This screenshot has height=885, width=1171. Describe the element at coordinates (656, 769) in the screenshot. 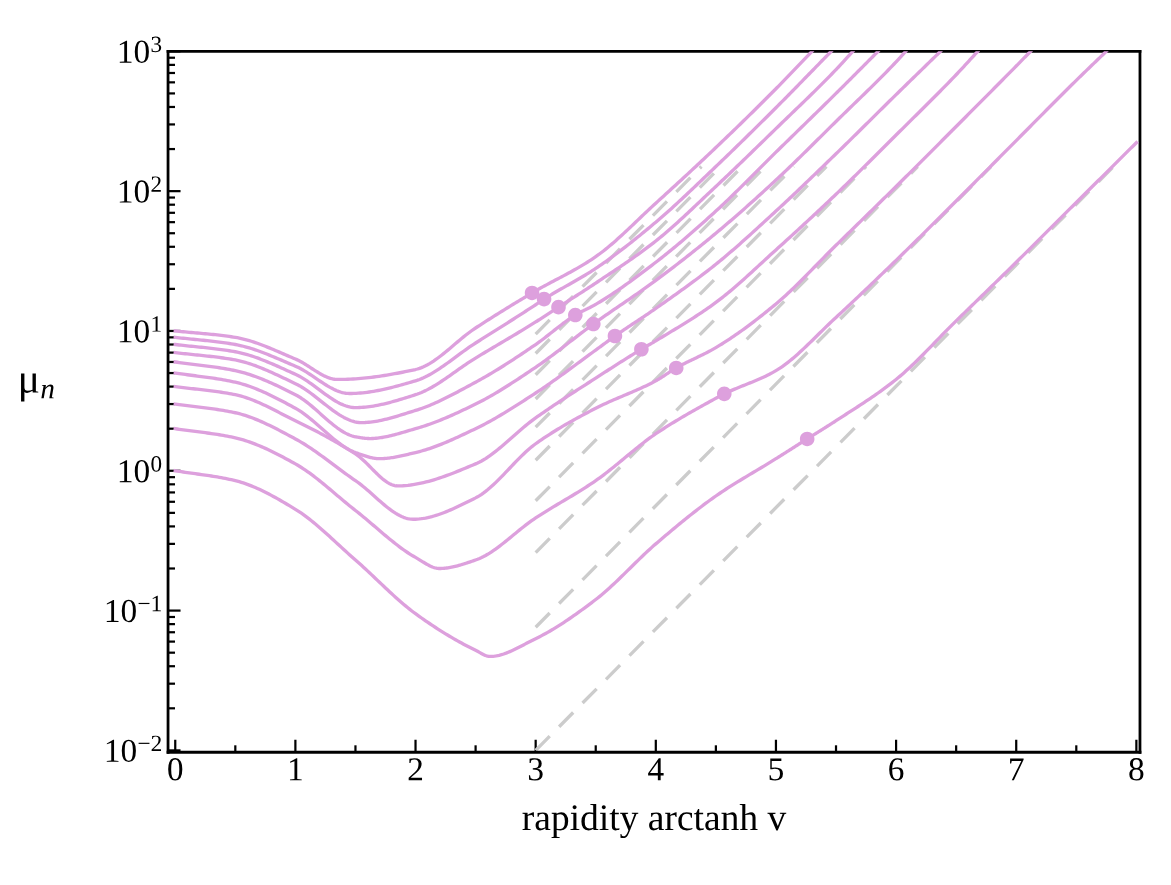

I see `x-tick-label: 4` at that location.